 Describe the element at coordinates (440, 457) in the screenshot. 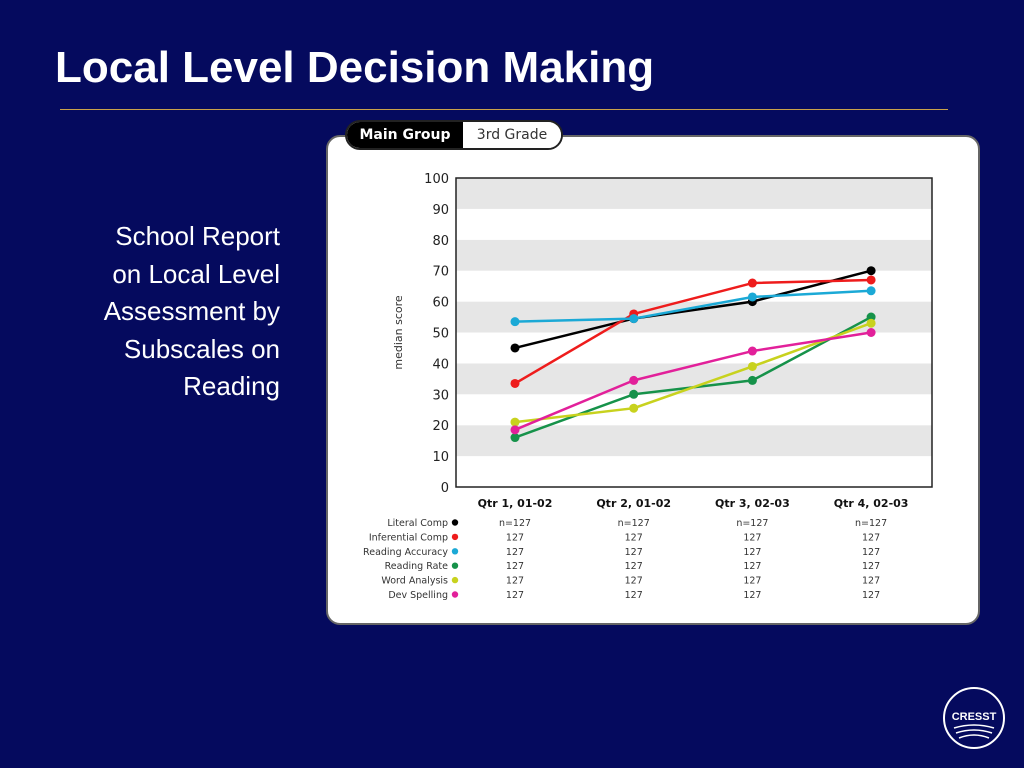

I see `y-tick-label: 10` at that location.